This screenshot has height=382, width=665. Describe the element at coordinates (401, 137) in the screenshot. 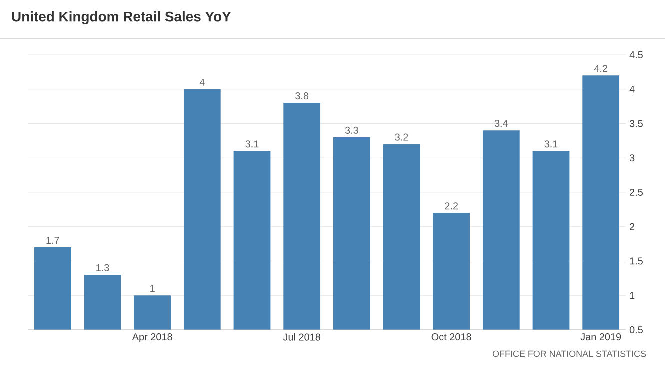

I see `data-label: 3.2` at that location.